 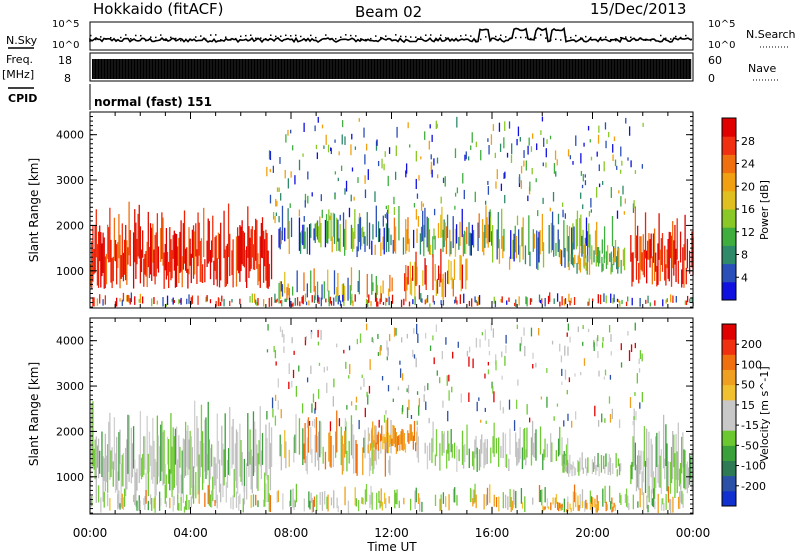 What do you see at coordinates (750, 425) in the screenshot?
I see `colorbar-tick-label: -15` at bounding box center [750, 425].